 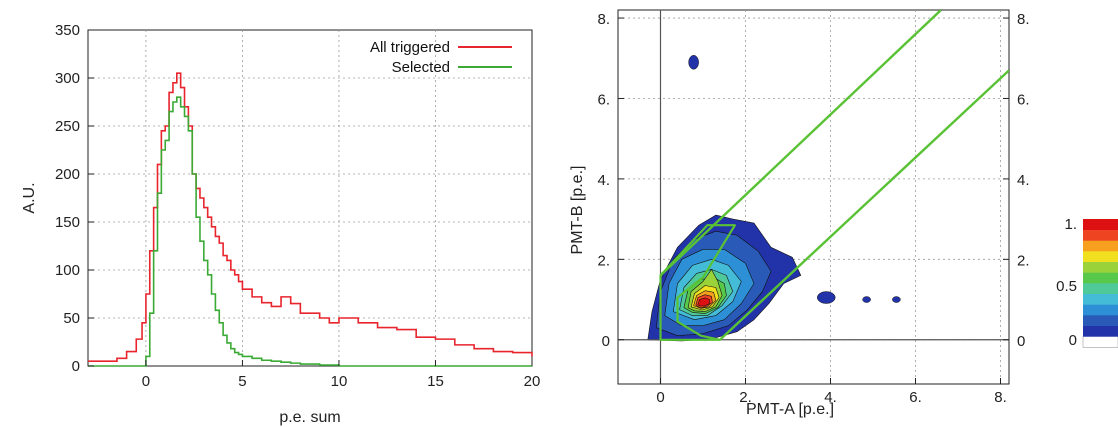 What do you see at coordinates (603, 180) in the screenshot?
I see `right-y-tick-label: 4.` at bounding box center [603, 180].